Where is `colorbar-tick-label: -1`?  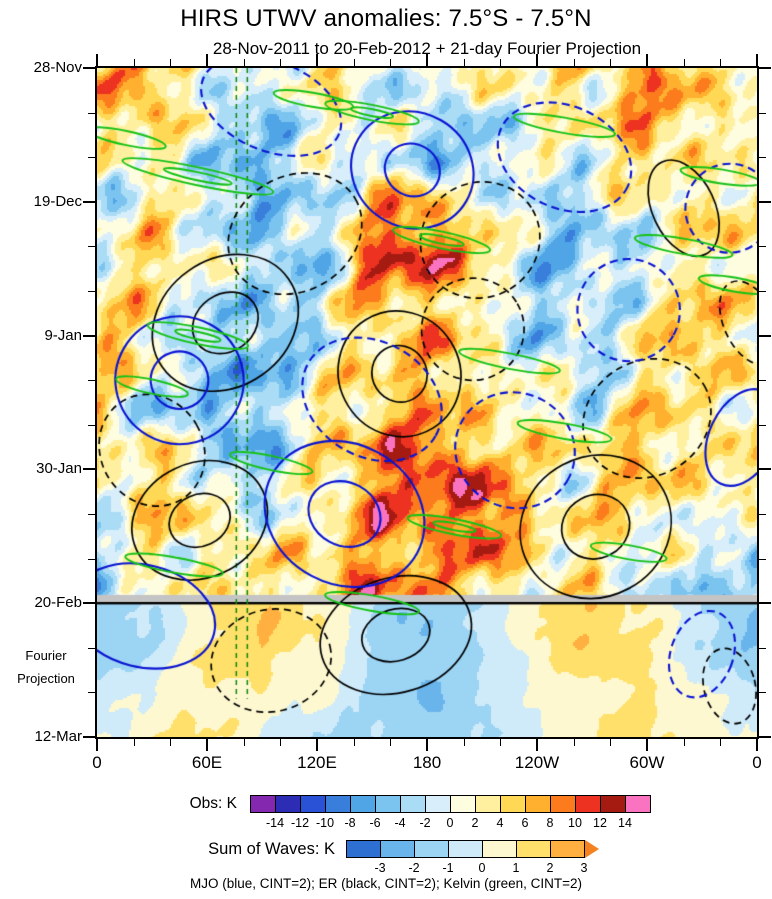 colorbar-tick-label: -1 is located at coordinates (448, 868).